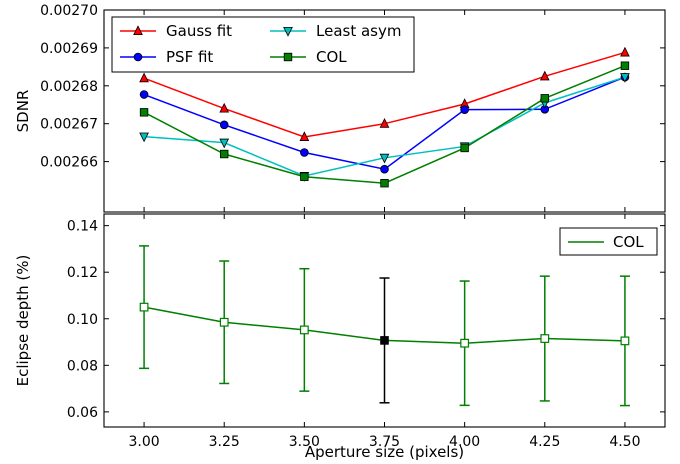  I want to click on x-tick-label: 3.50, so click(304, 442).